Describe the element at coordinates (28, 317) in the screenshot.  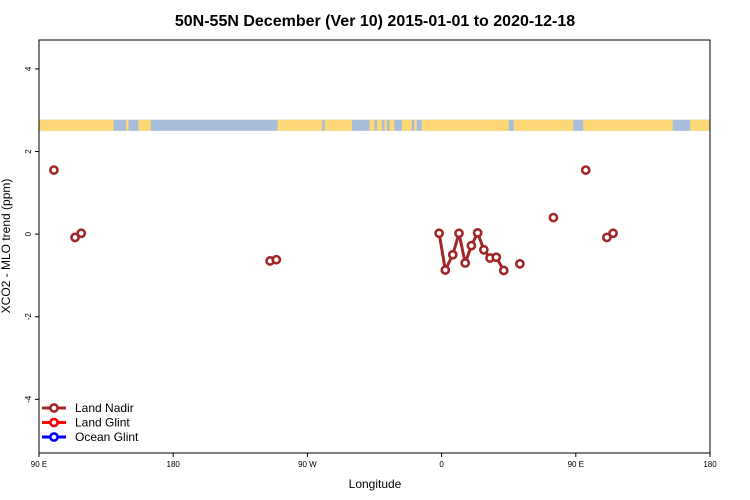
I see `y-tick-label: -2` at that location.